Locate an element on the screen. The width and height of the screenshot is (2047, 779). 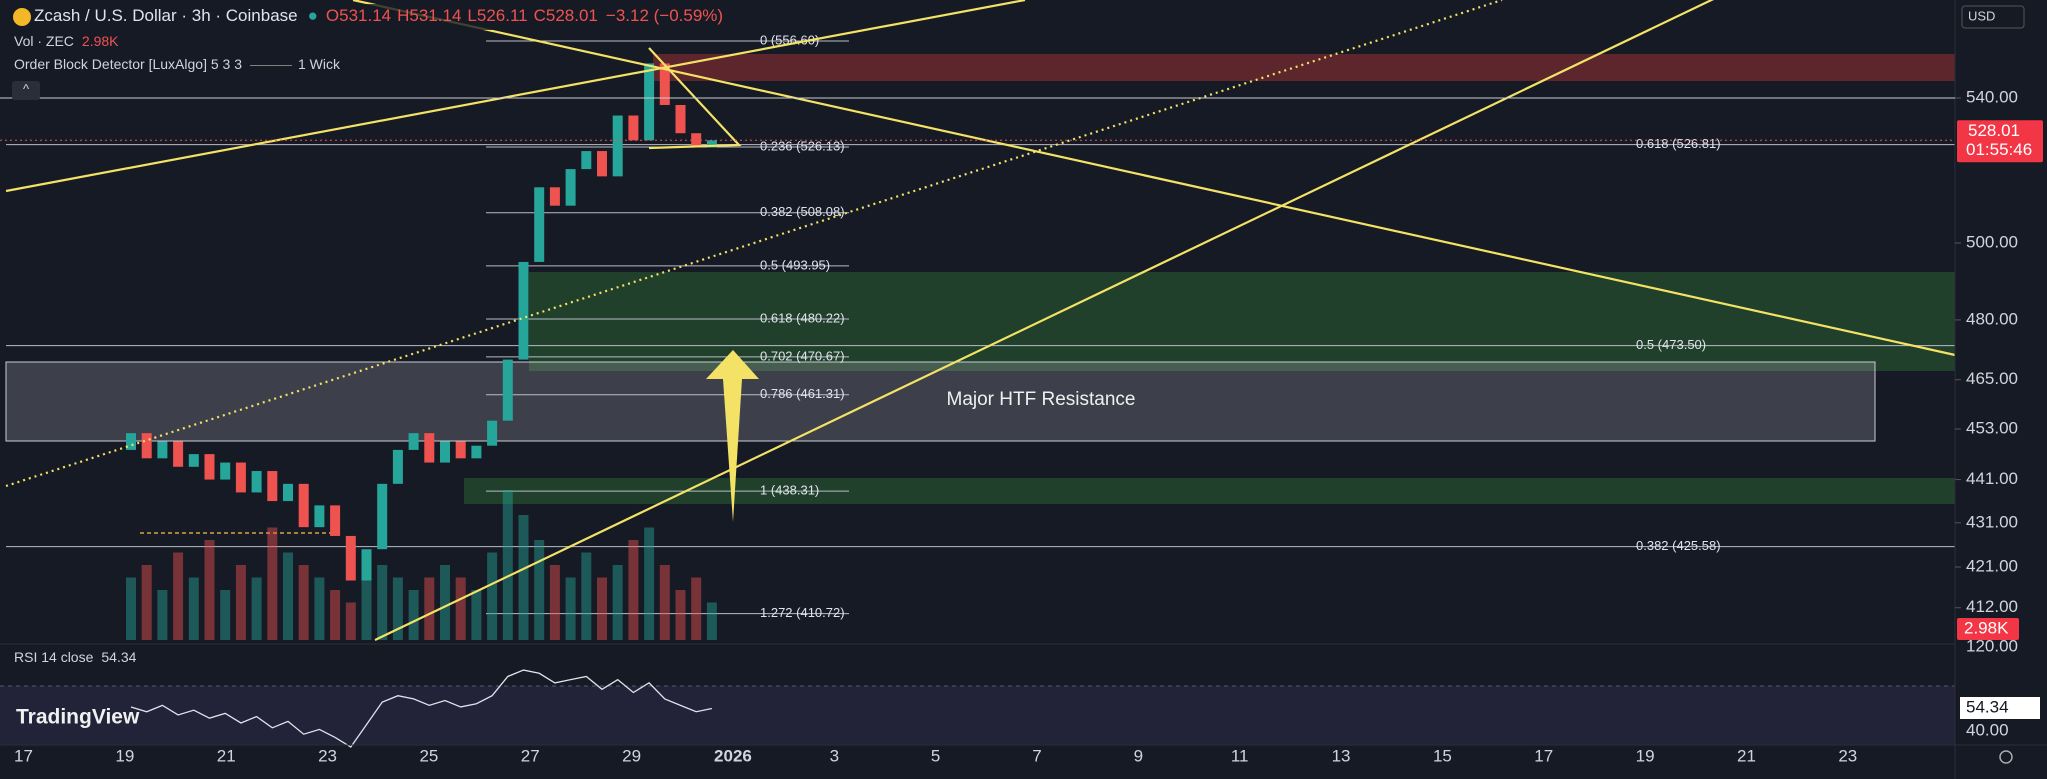
price-tick-label: 412.00 is located at coordinates (1992, 606).